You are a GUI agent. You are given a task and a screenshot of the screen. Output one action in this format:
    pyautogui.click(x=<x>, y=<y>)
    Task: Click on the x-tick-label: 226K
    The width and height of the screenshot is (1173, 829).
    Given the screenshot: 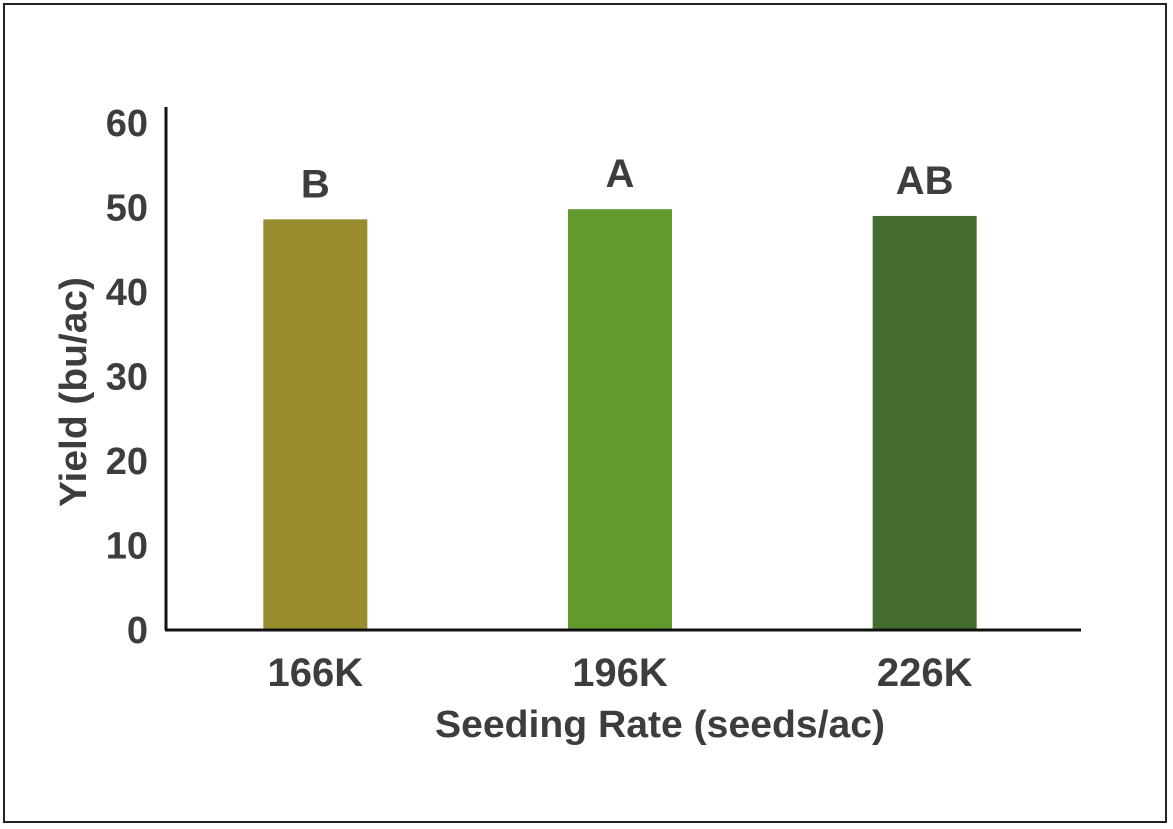 What is the action you would take?
    pyautogui.click(x=925, y=673)
    